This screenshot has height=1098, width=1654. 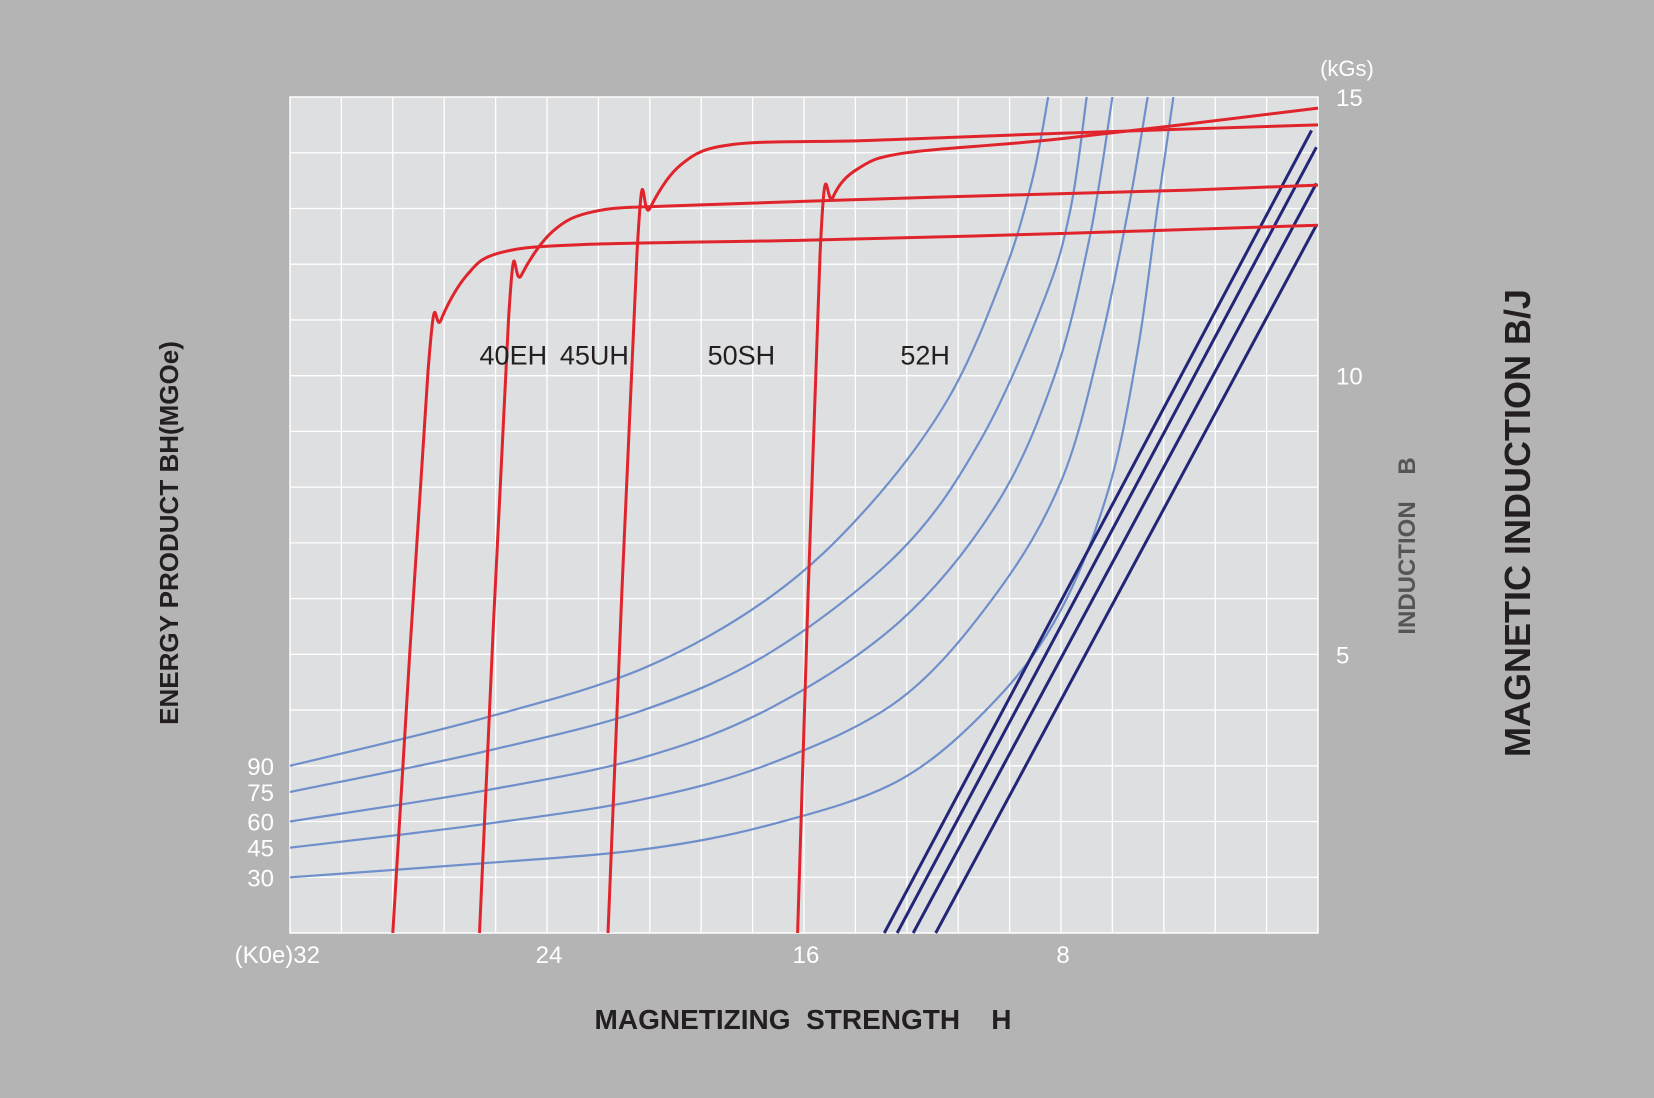 What do you see at coordinates (1342, 655) in the screenshot?
I see `right-y-tick-label: 5` at bounding box center [1342, 655].